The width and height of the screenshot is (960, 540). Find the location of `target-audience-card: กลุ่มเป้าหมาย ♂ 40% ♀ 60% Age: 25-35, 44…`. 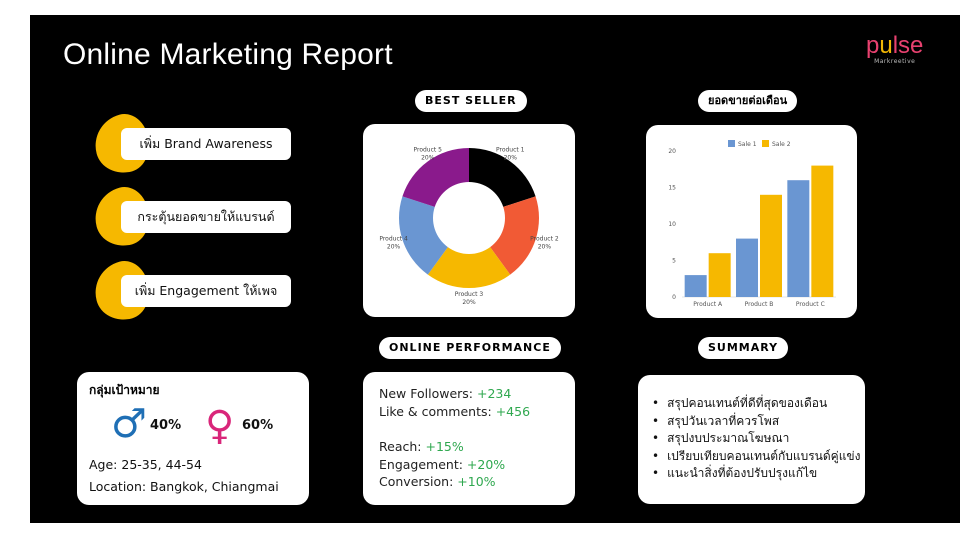

target-audience-card: กลุ่มเป้าหมาย ♂ 40% ♀ 60% Age: 25-35, 44… is located at coordinates (193, 438).